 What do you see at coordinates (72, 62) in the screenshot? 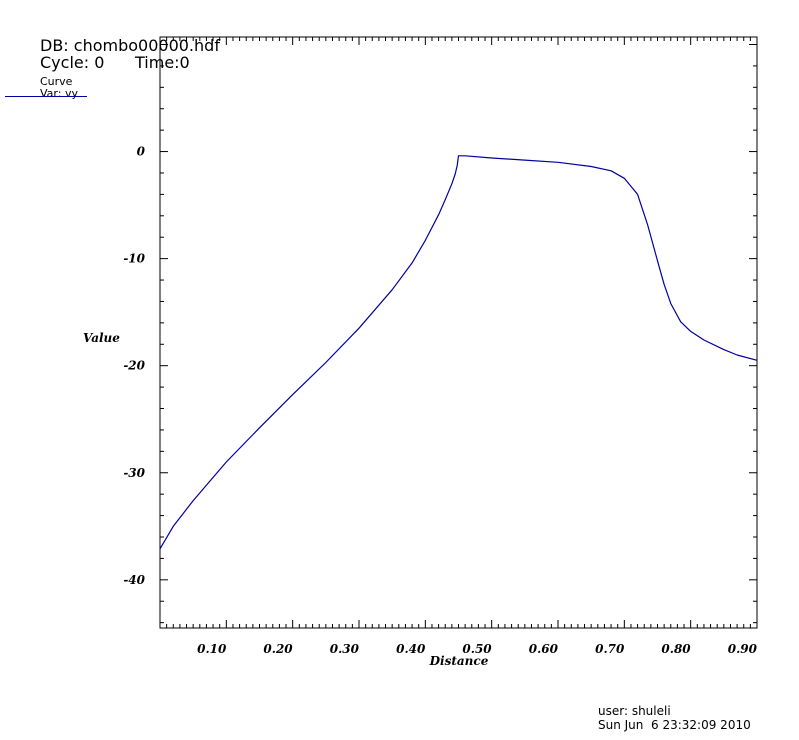
I see `cycle-label: Cycle: 0` at bounding box center [72, 62].